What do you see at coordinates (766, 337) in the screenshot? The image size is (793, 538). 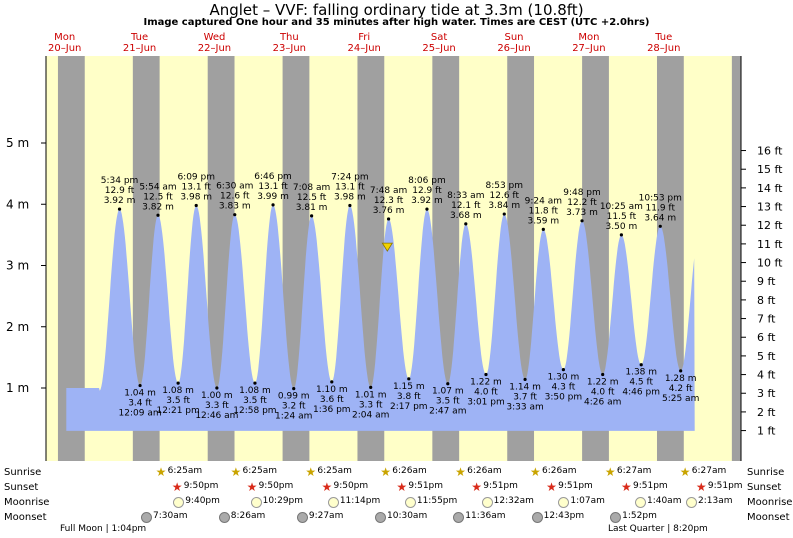 I see `right-tick-label: 6 ft` at bounding box center [766, 337].